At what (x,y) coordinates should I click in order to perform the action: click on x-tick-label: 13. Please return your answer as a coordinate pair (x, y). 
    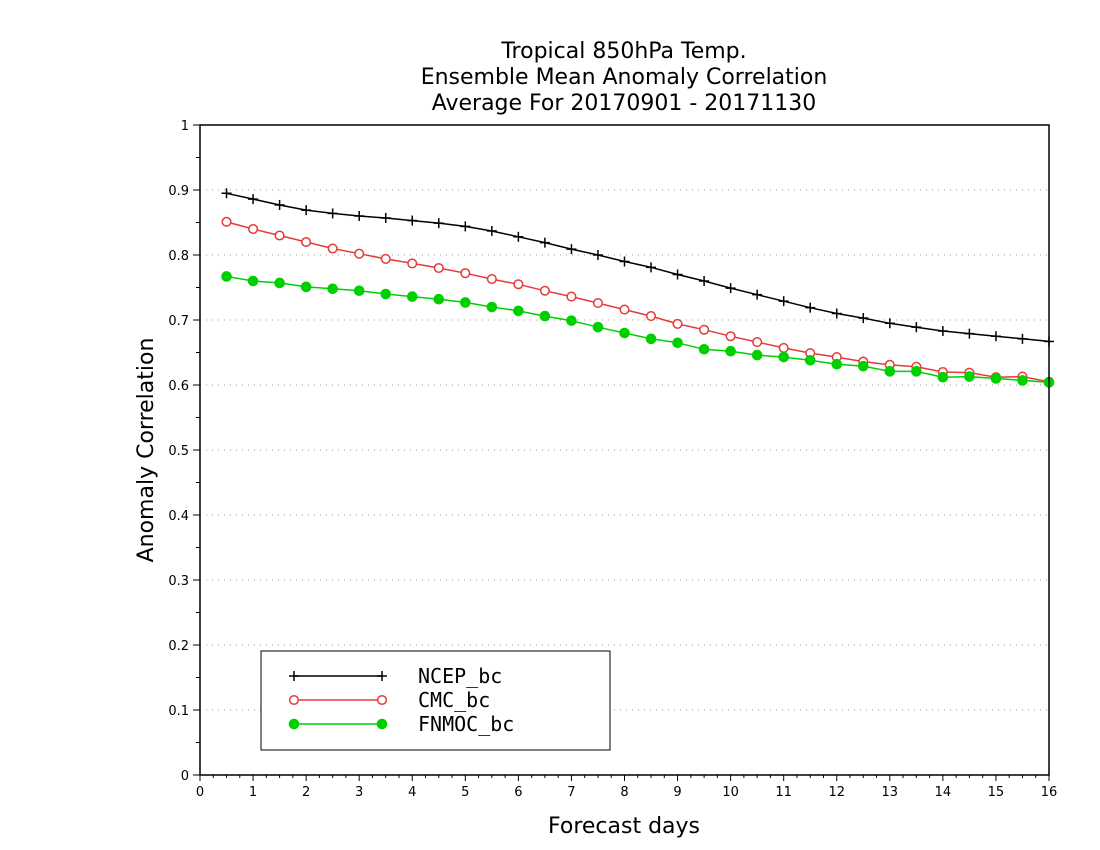
    Looking at the image, I should click on (890, 792).